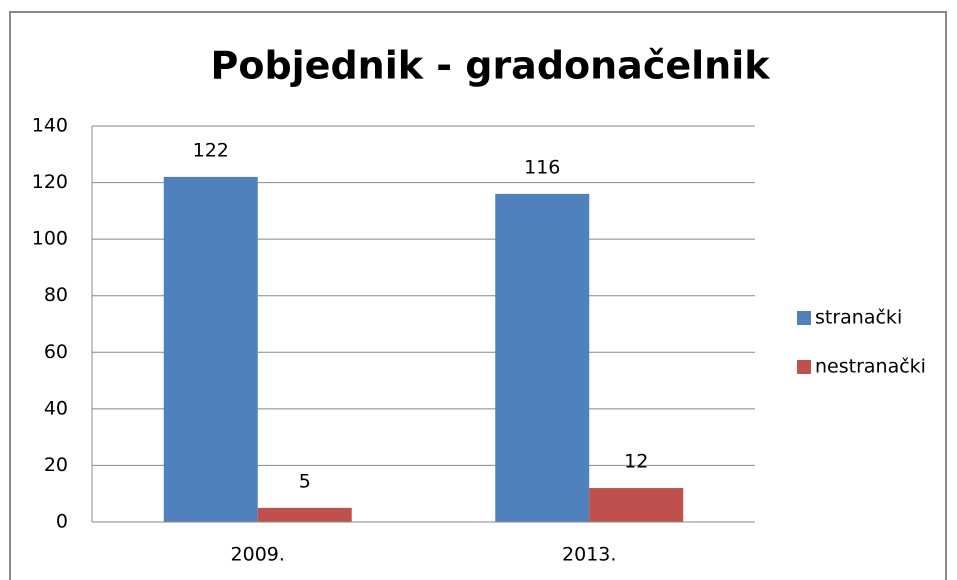 The height and width of the screenshot is (580, 957). I want to click on data-label: 12, so click(636, 462).